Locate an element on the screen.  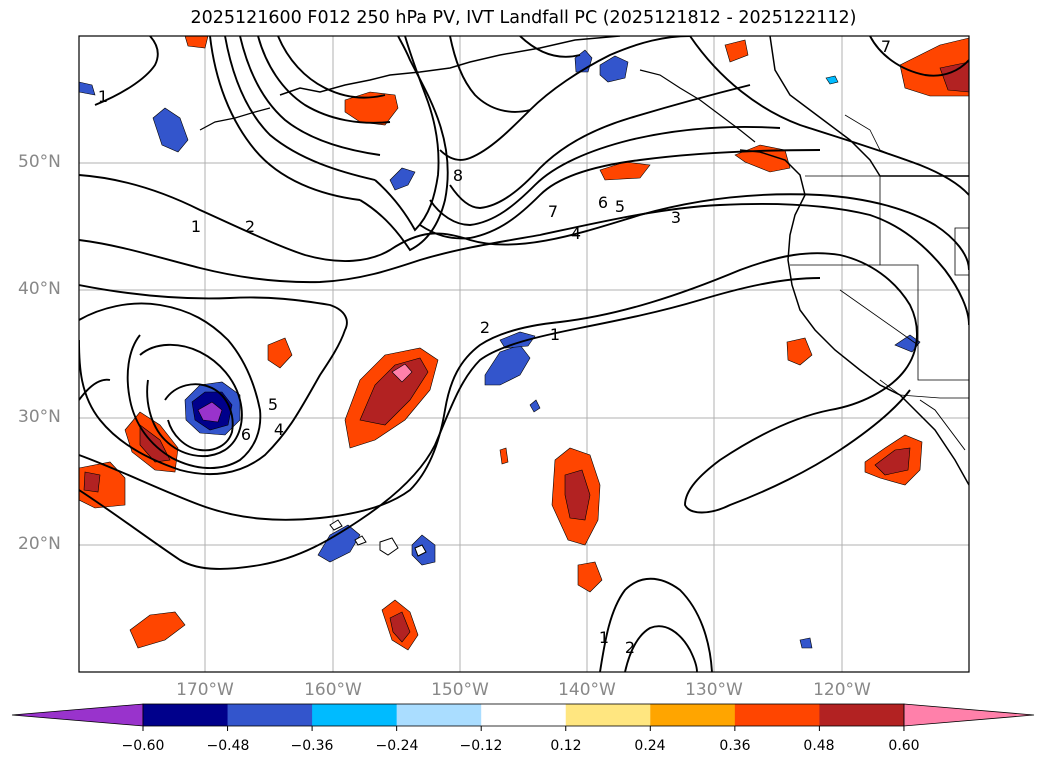
lon-label-150w: 150°W is located at coordinates (460, 690).